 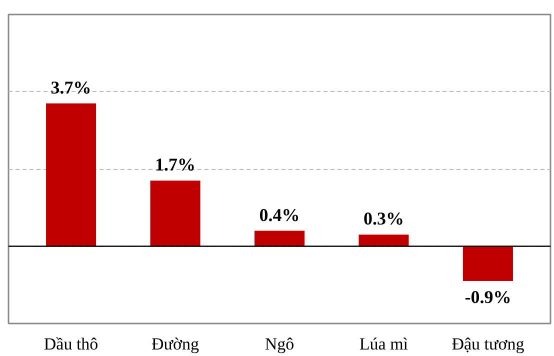 What do you see at coordinates (383, 344) in the screenshot?
I see `x-tick-label: Lúa mì` at bounding box center [383, 344].